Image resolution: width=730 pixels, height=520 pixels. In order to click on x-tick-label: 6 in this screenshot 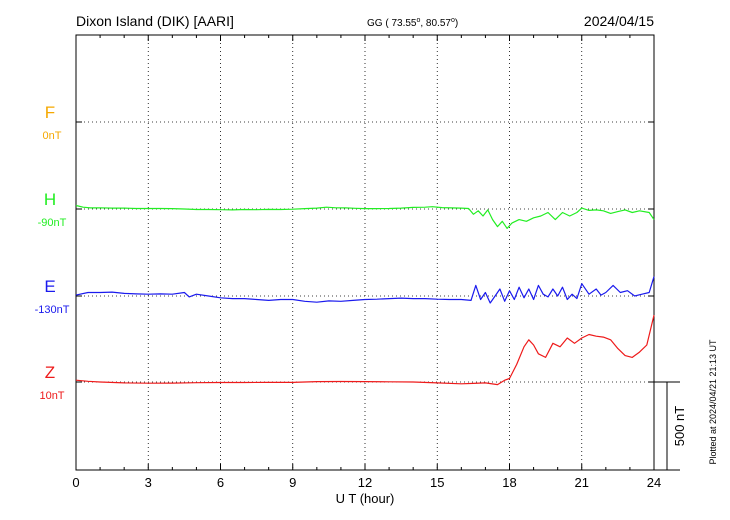, I will do `click(220, 482)`.